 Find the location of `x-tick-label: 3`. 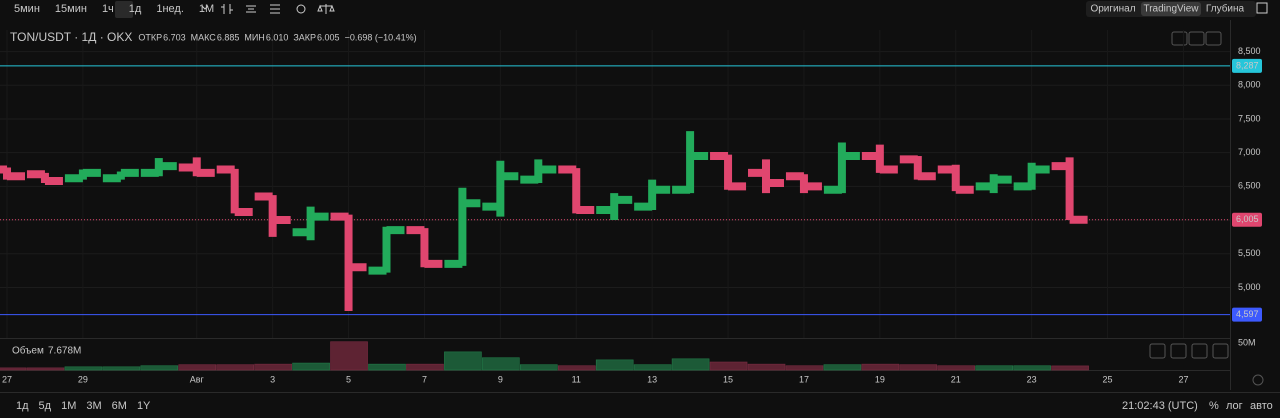

x-tick-label: 3 is located at coordinates (272, 379).